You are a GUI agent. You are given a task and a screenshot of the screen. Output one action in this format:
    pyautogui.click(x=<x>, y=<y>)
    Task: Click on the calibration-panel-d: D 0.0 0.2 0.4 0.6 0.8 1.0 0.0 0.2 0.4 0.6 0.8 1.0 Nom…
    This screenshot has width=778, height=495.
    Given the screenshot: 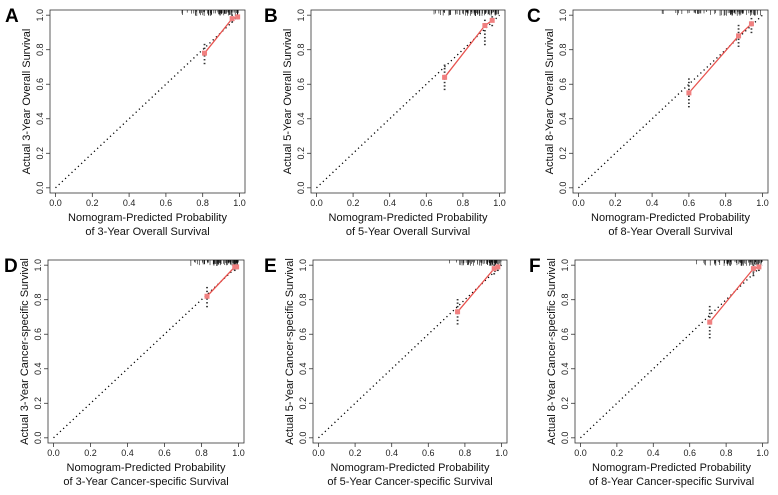 What is the action you would take?
    pyautogui.click(x=124, y=372)
    